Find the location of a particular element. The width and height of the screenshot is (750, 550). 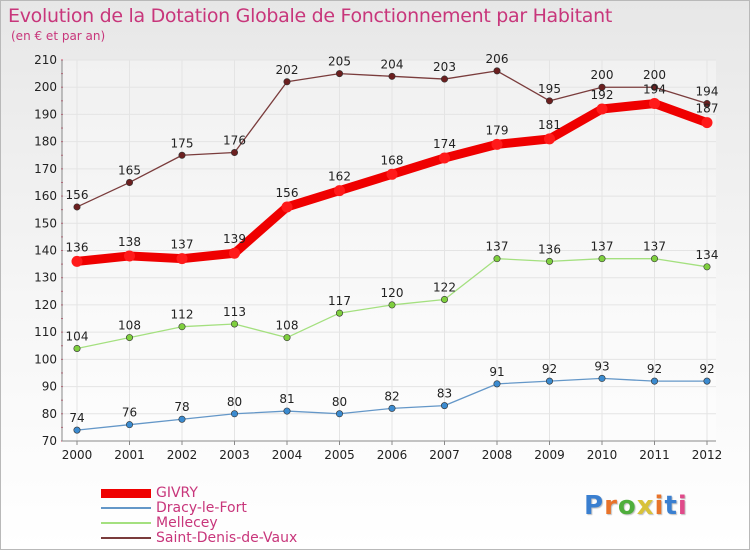

data-label-mellecey: 108 is located at coordinates (129, 326).